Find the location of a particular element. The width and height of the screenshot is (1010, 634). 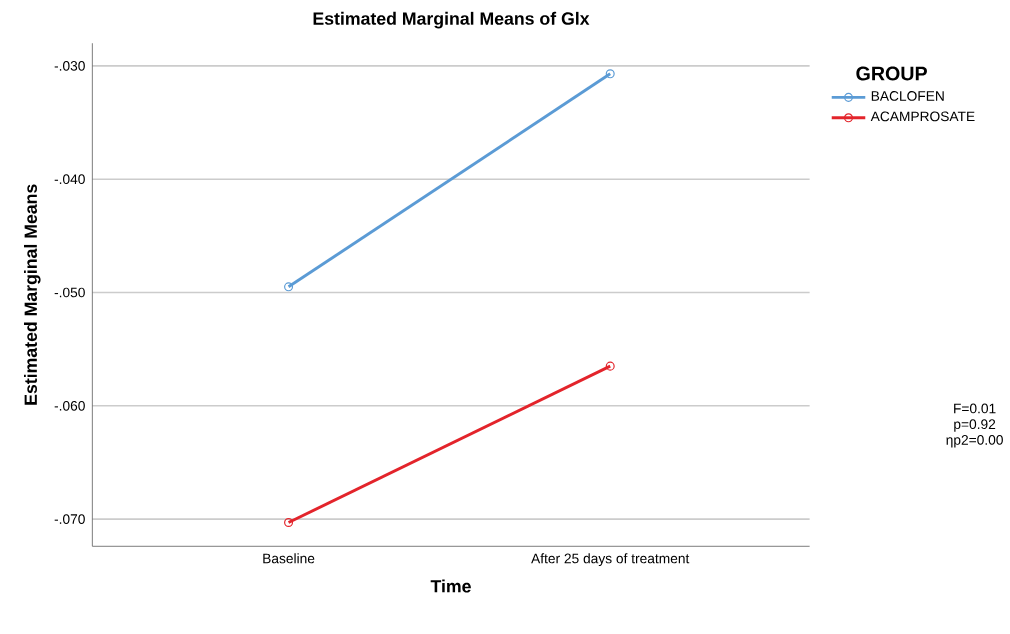

x-axis-title: Time is located at coordinates (450, 586).